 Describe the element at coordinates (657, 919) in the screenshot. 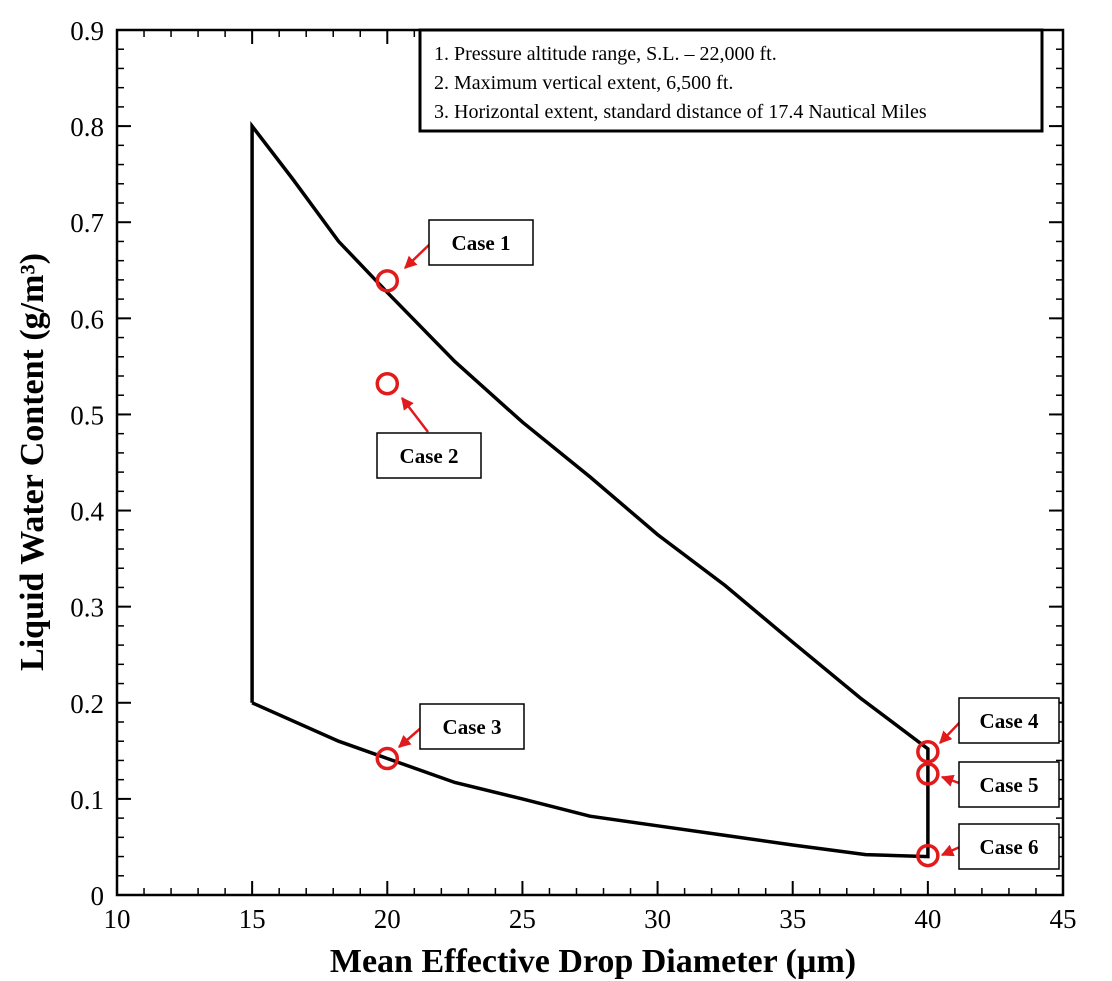

I see `x-tick-label: 30` at that location.